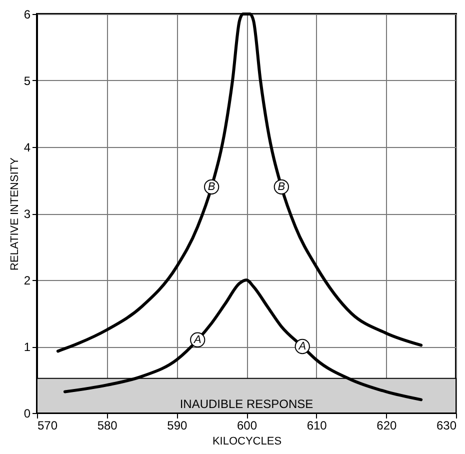  Describe the element at coordinates (247, 404) in the screenshot. I see `band-label: INAUDIBLE RESPONSE` at that location.